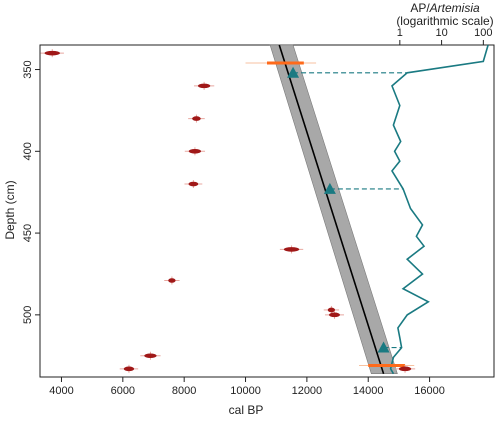 The width and height of the screenshot is (500, 424). Describe the element at coordinates (28, 69) in the screenshot. I see `y-tick-label: 350` at that location.